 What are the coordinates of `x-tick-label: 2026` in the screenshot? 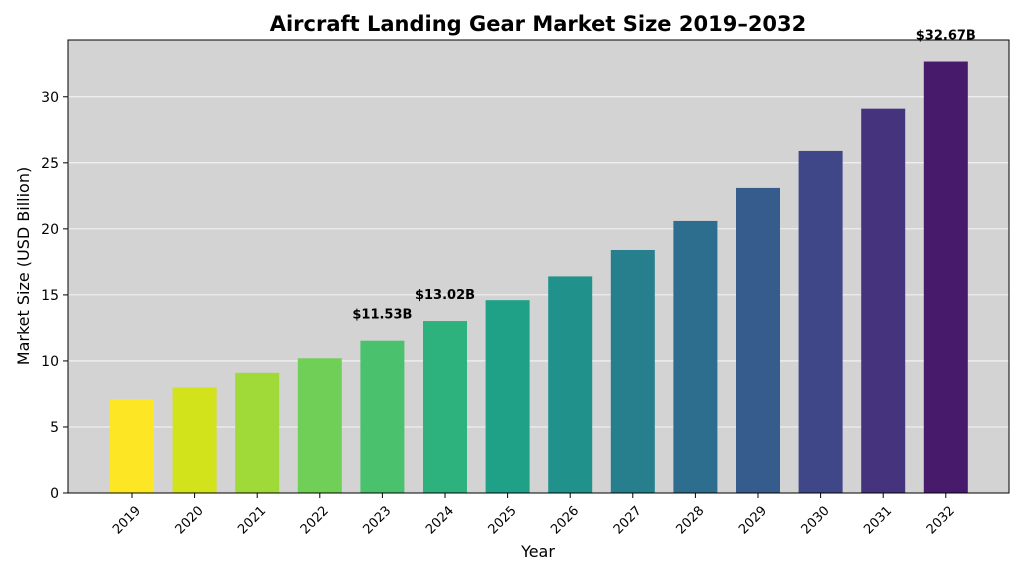 It's located at (565, 520).